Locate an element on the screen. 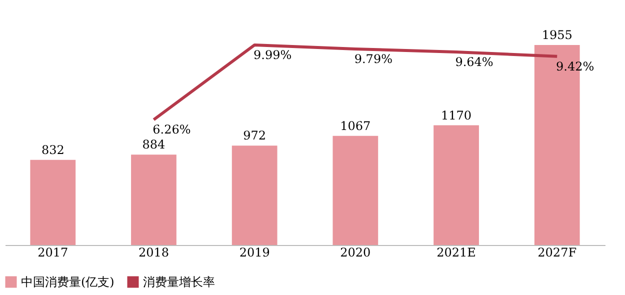 The height and width of the screenshot is (295, 625). data-label: 1170 is located at coordinates (456, 115).